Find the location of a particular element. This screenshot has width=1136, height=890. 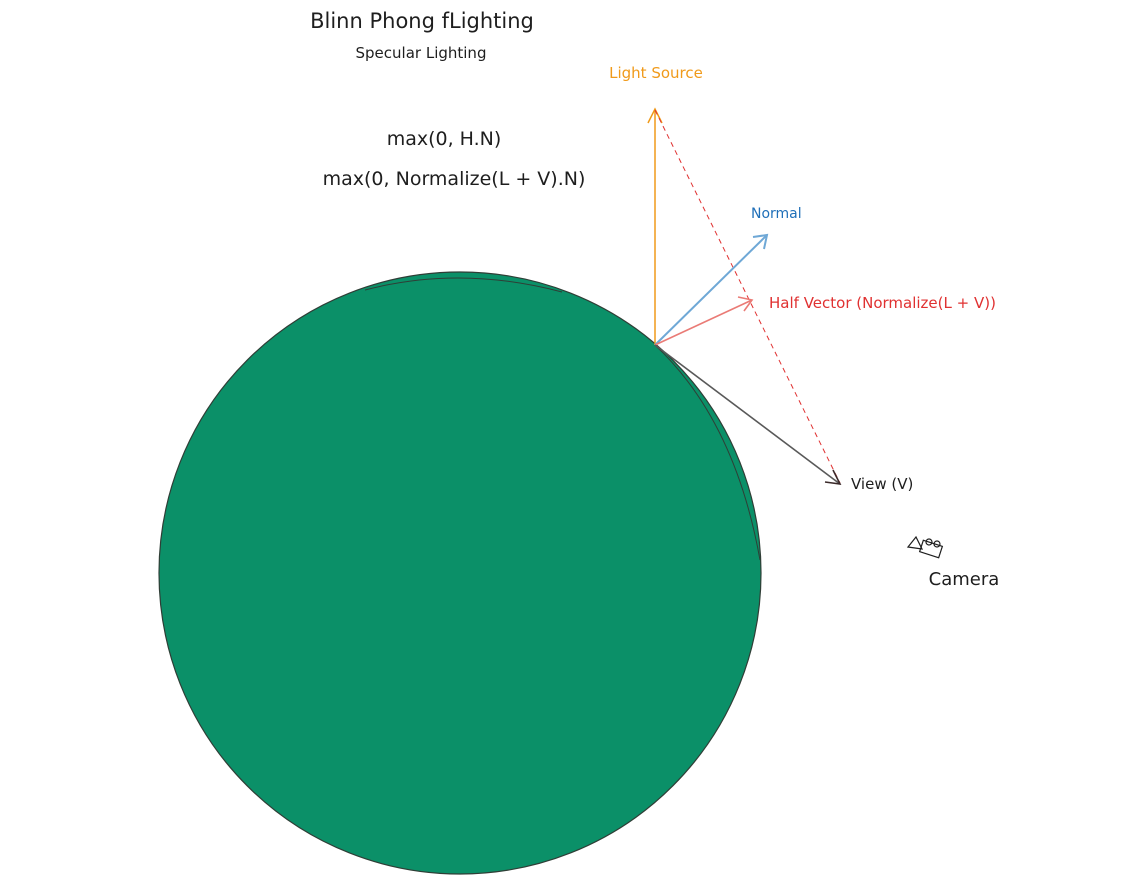

formula-line-2: max(0, Normalize(L + V).N) is located at coordinates (454, 179).